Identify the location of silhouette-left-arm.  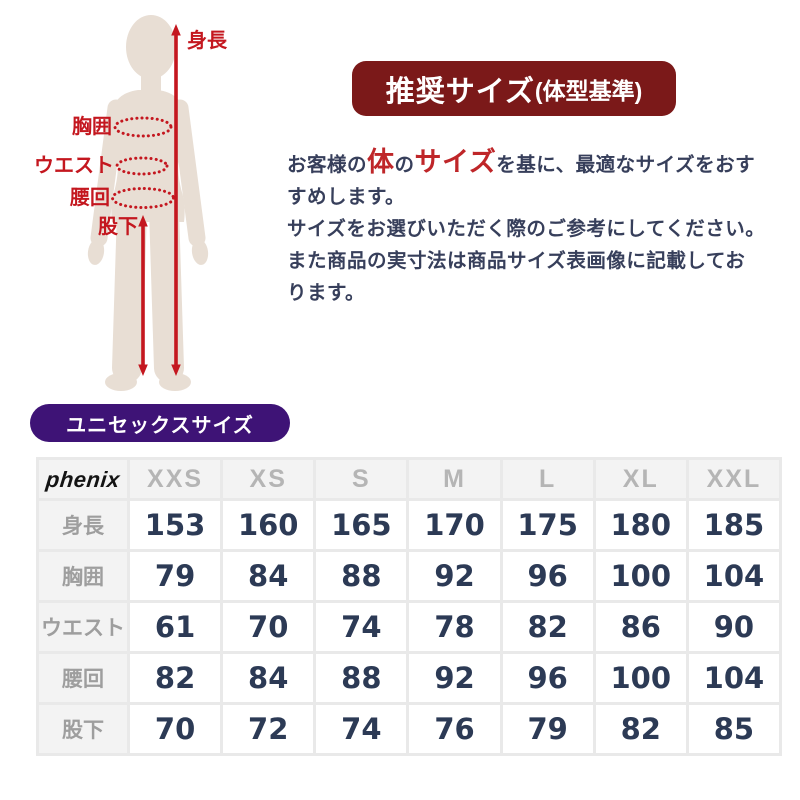
(107, 173).